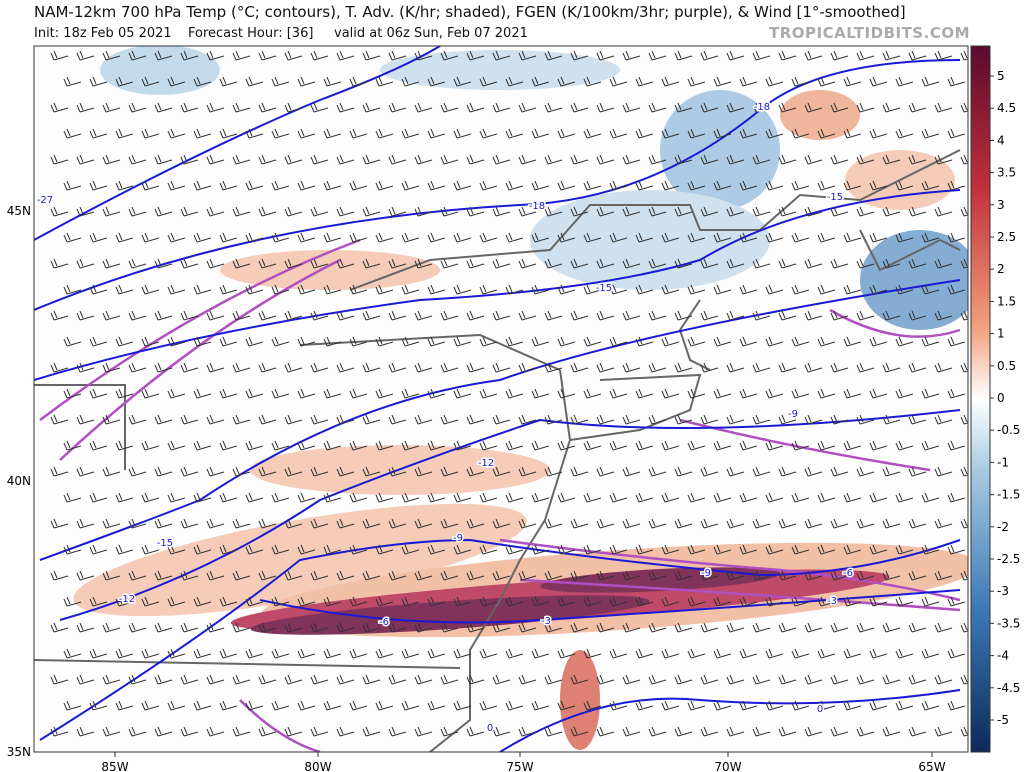  I want to click on colorbar-label: 3.5, so click(1006, 173).